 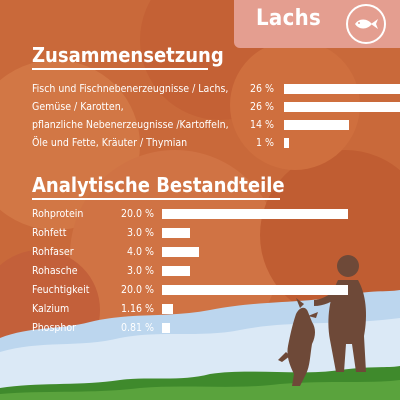 I want to click on ingredient-percent: 1 %, so click(x=265, y=143).